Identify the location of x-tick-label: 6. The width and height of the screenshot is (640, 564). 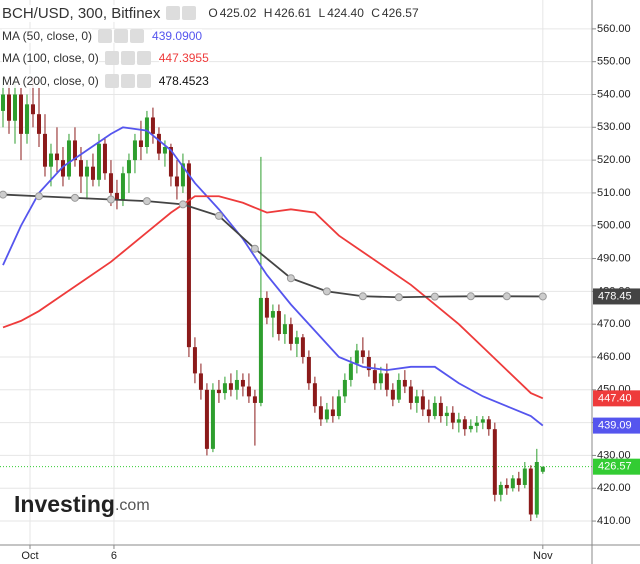
(114, 556).